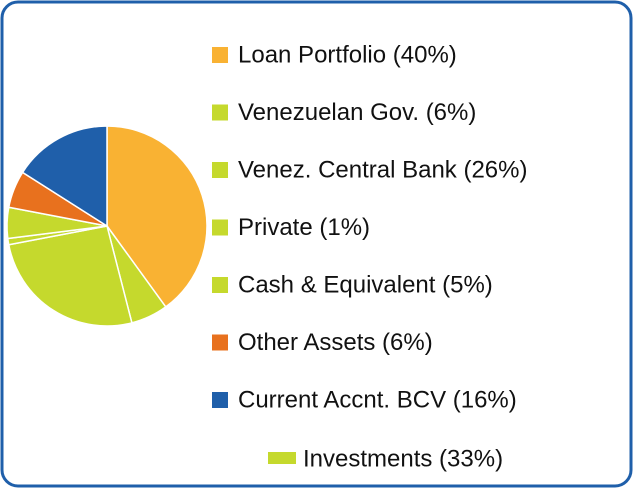 This screenshot has width=633, height=493. I want to click on legend-label: Private (1%), so click(304, 227).